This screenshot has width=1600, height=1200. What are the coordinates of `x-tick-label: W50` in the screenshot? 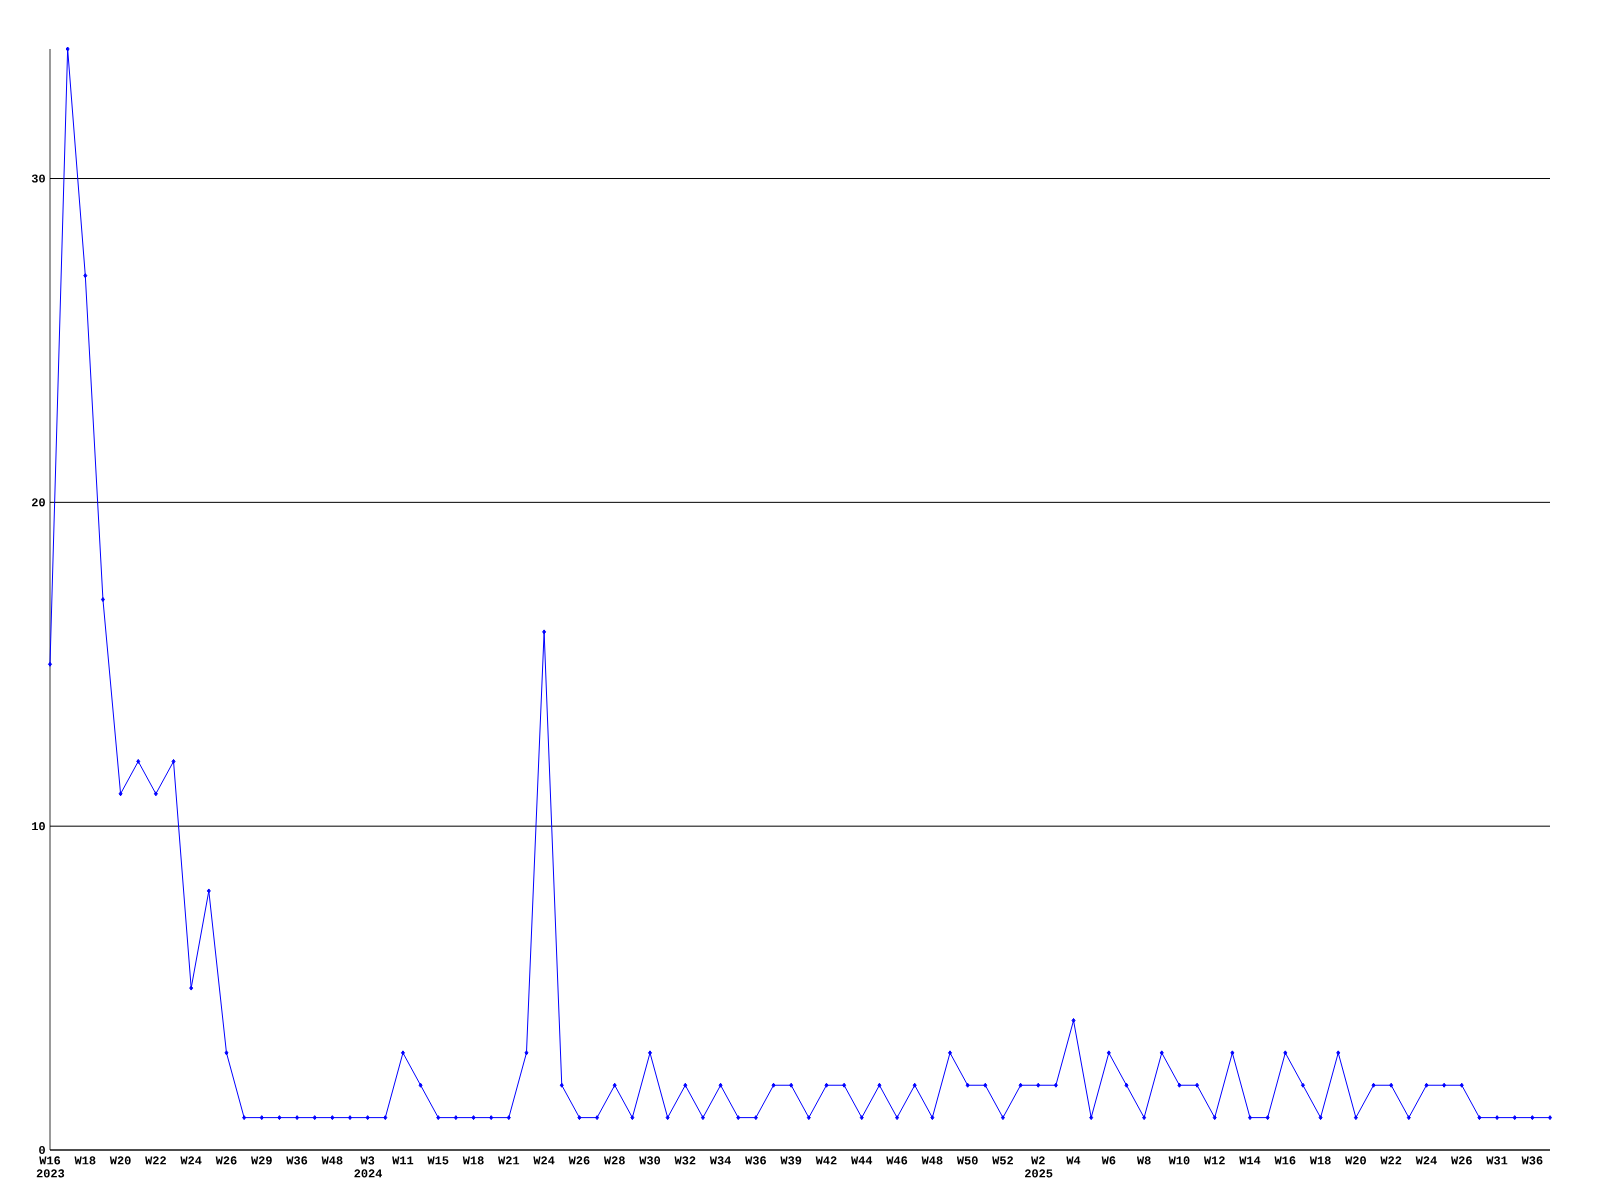 It's located at (967, 1160).